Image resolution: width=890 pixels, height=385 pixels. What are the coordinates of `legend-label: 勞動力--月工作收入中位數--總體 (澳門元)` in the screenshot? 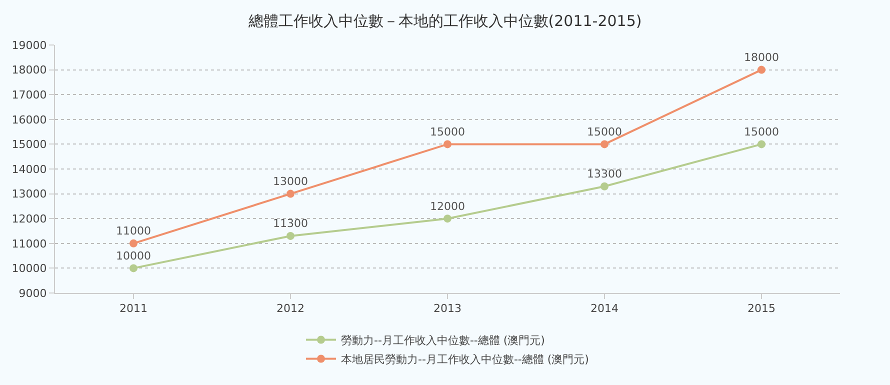 It's located at (443, 341).